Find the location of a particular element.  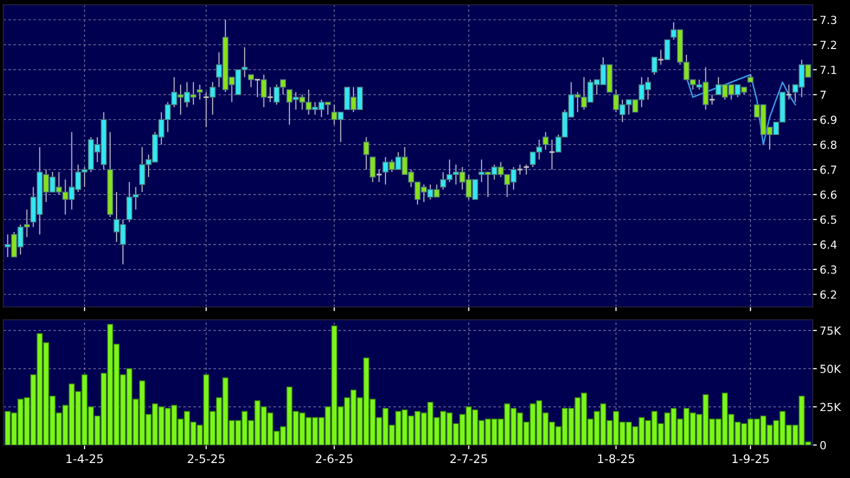

y-tick-label: 7.2 is located at coordinates (828, 44).